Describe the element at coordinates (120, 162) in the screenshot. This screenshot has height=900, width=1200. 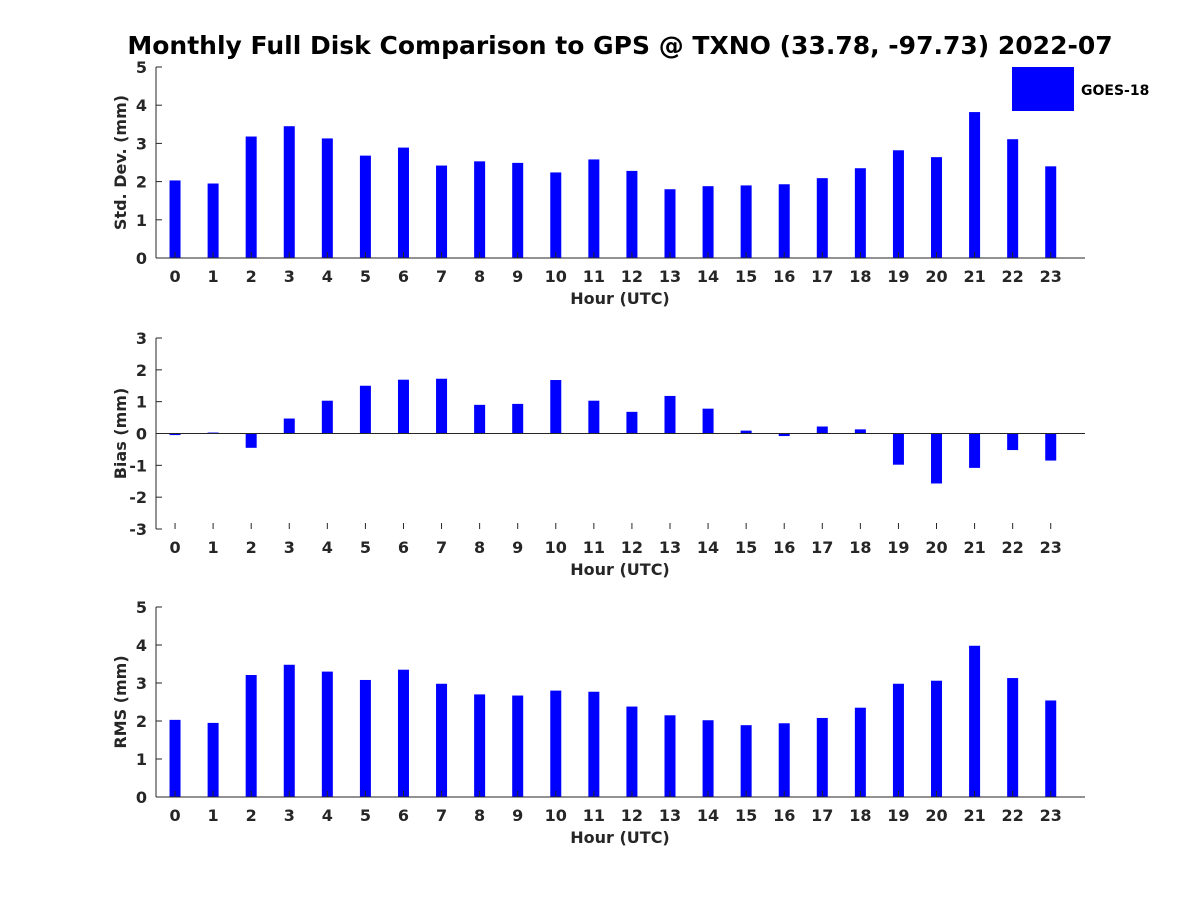
I see `y-axis-title: Std. Dev. (mm)` at that location.